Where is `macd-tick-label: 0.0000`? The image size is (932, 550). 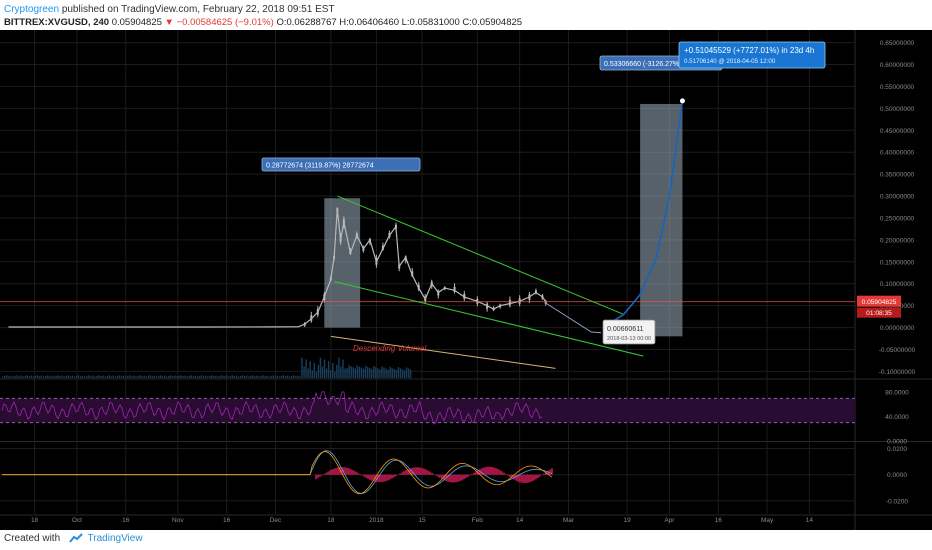
macd-tick-label: 0.0000 is located at coordinates (897, 475).